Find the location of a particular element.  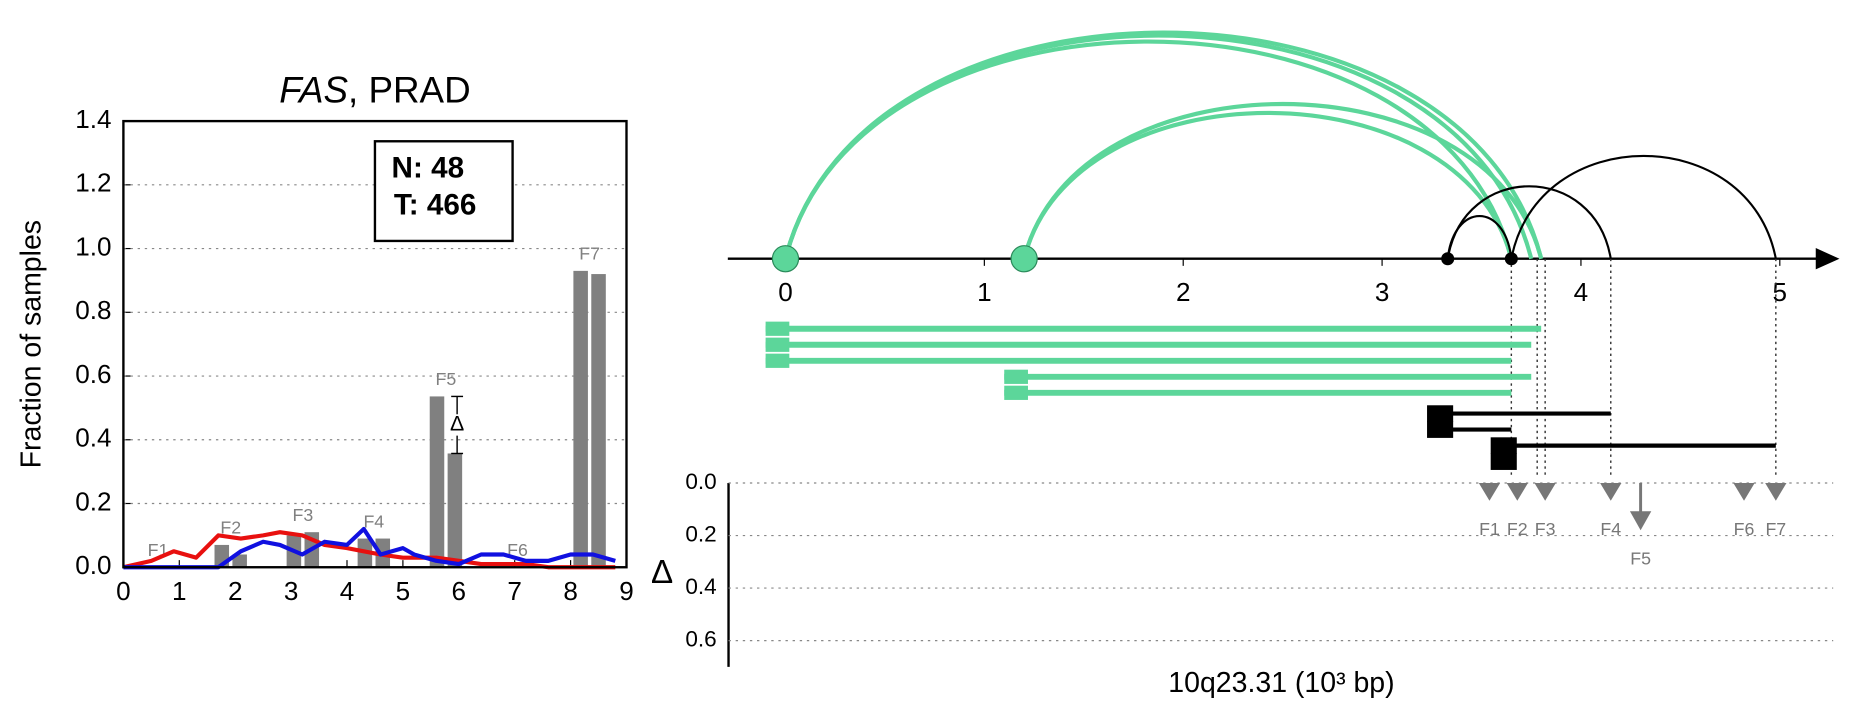

chart-title: FAS, PRAD is located at coordinates (374, 89).